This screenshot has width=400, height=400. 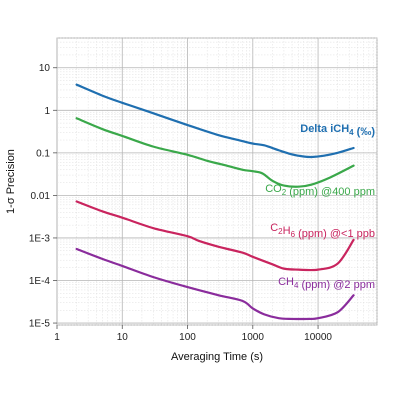 I want to click on series-label-3: CH4 (ppm) @2 ppm, so click(x=326, y=283).